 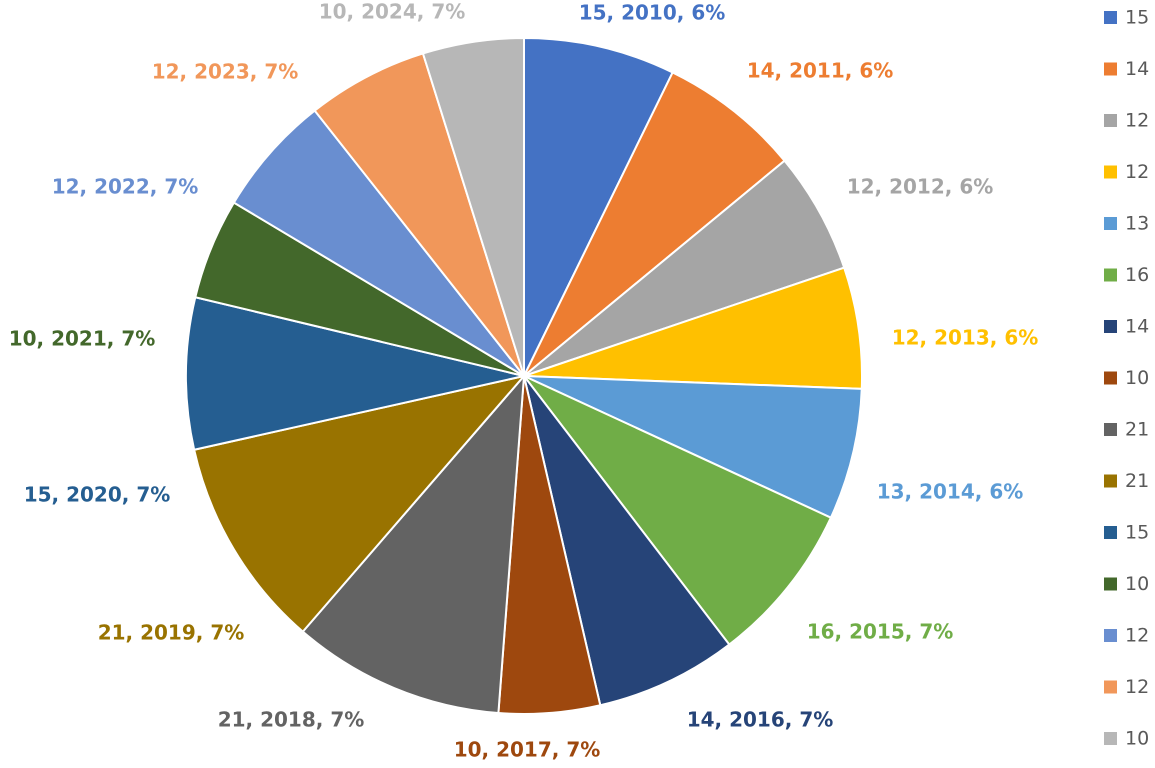 I want to click on legend-swatch-2012, so click(x=1110, y=120).